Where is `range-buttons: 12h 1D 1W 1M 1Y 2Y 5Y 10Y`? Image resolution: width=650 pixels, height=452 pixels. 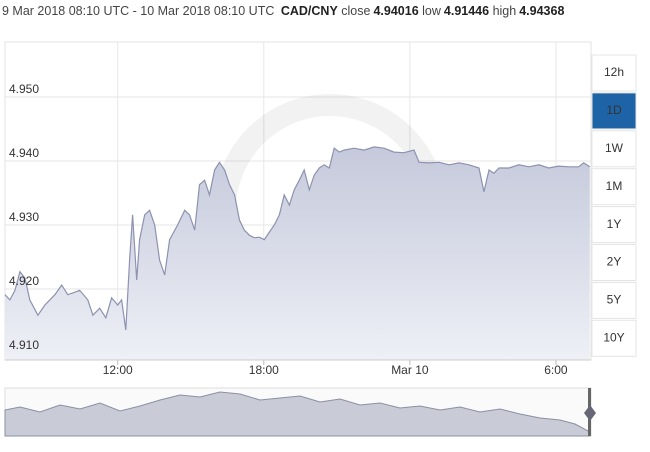 range-buttons: 12h 1D 1W 1M 1Y 2Y 5Y 10Y is located at coordinates (614, 205).